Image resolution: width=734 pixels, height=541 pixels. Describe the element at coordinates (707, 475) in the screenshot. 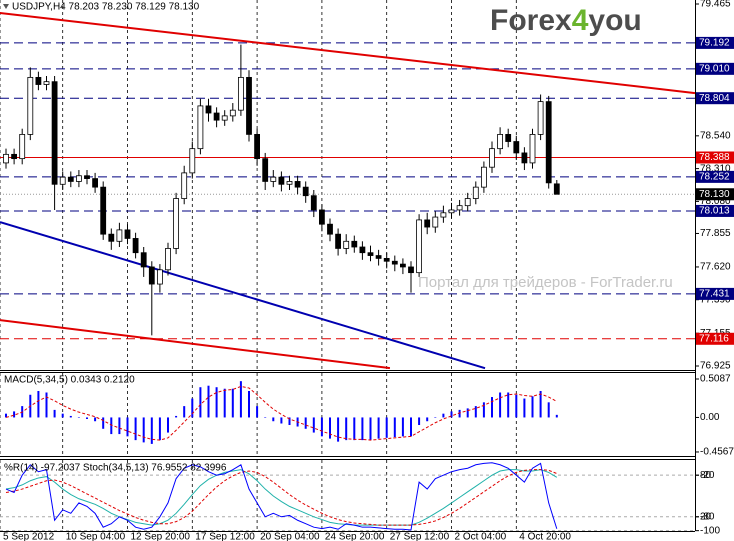

I see `y-tick-label: -20` at that location.